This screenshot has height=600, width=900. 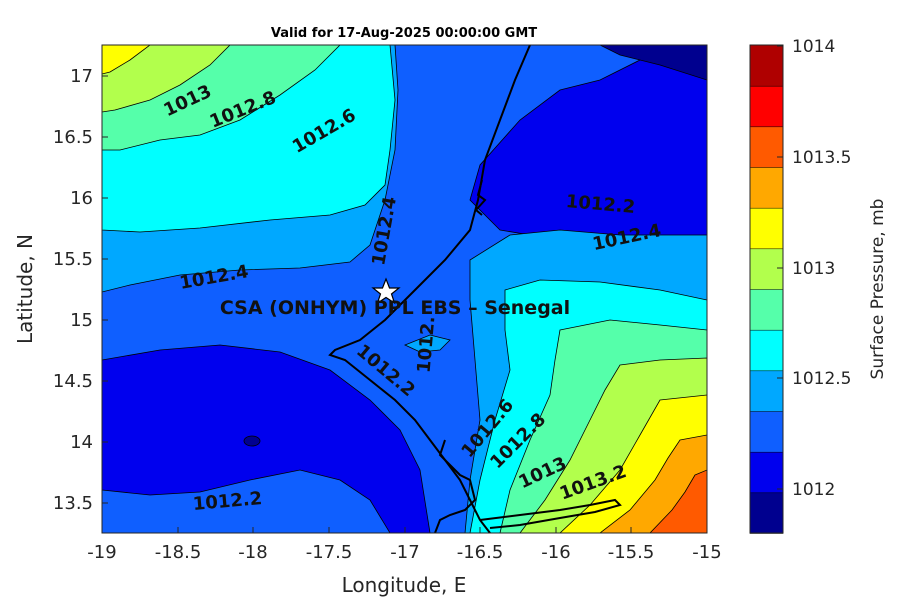 What do you see at coordinates (73, 259) in the screenshot?
I see `y-tick-label: 15.5` at bounding box center [73, 259].